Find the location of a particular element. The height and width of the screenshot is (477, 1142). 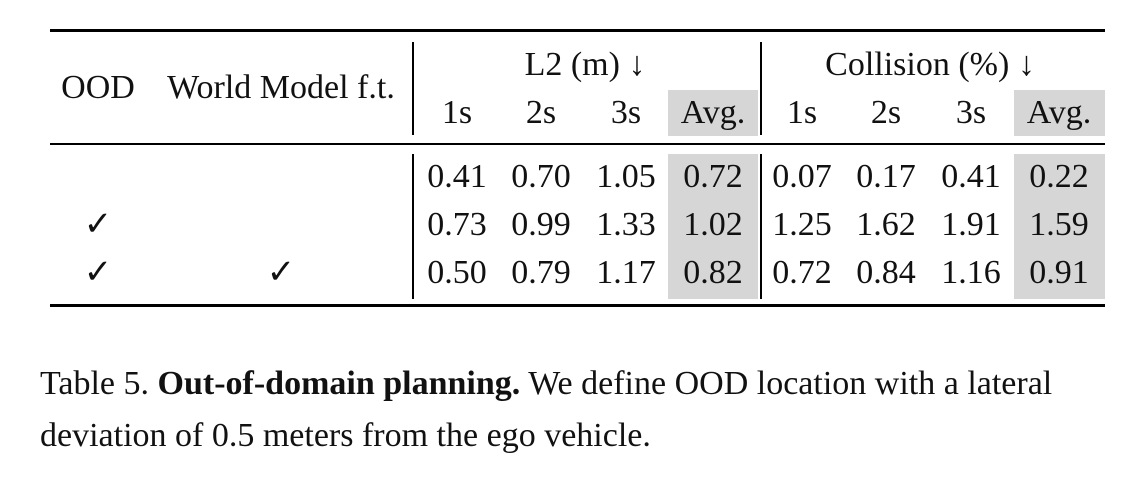

row3-l2-2s: 0.79 is located at coordinates (541, 272).